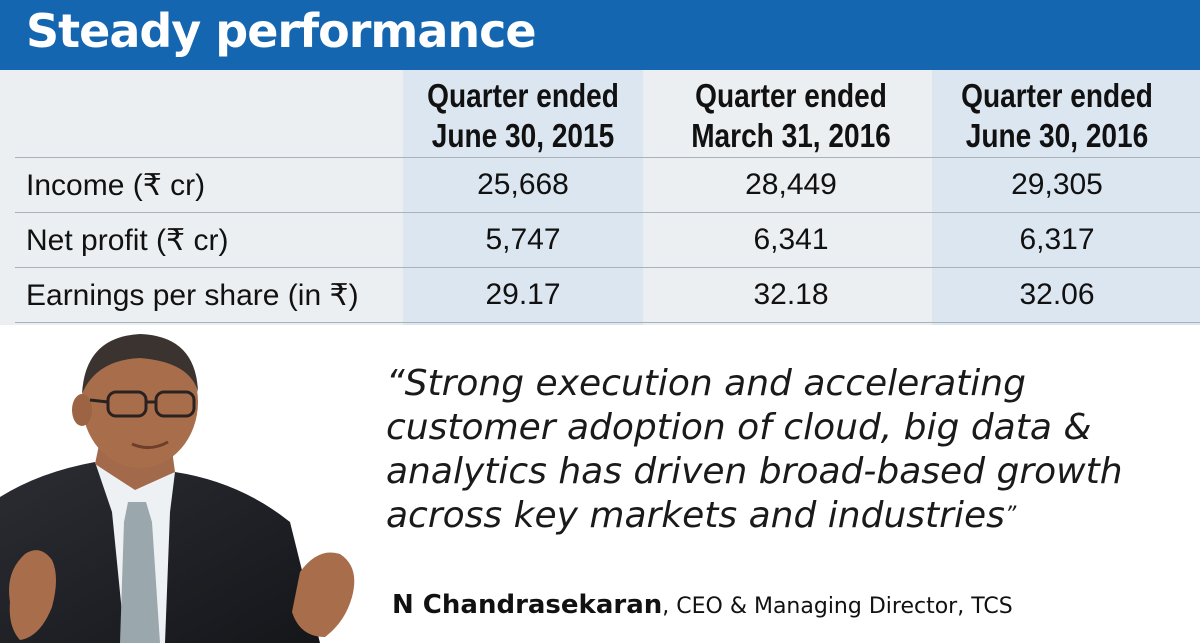 The height and width of the screenshot is (643, 1200). What do you see at coordinates (600, 35) in the screenshot?
I see `title-banner: Steady performance` at bounding box center [600, 35].